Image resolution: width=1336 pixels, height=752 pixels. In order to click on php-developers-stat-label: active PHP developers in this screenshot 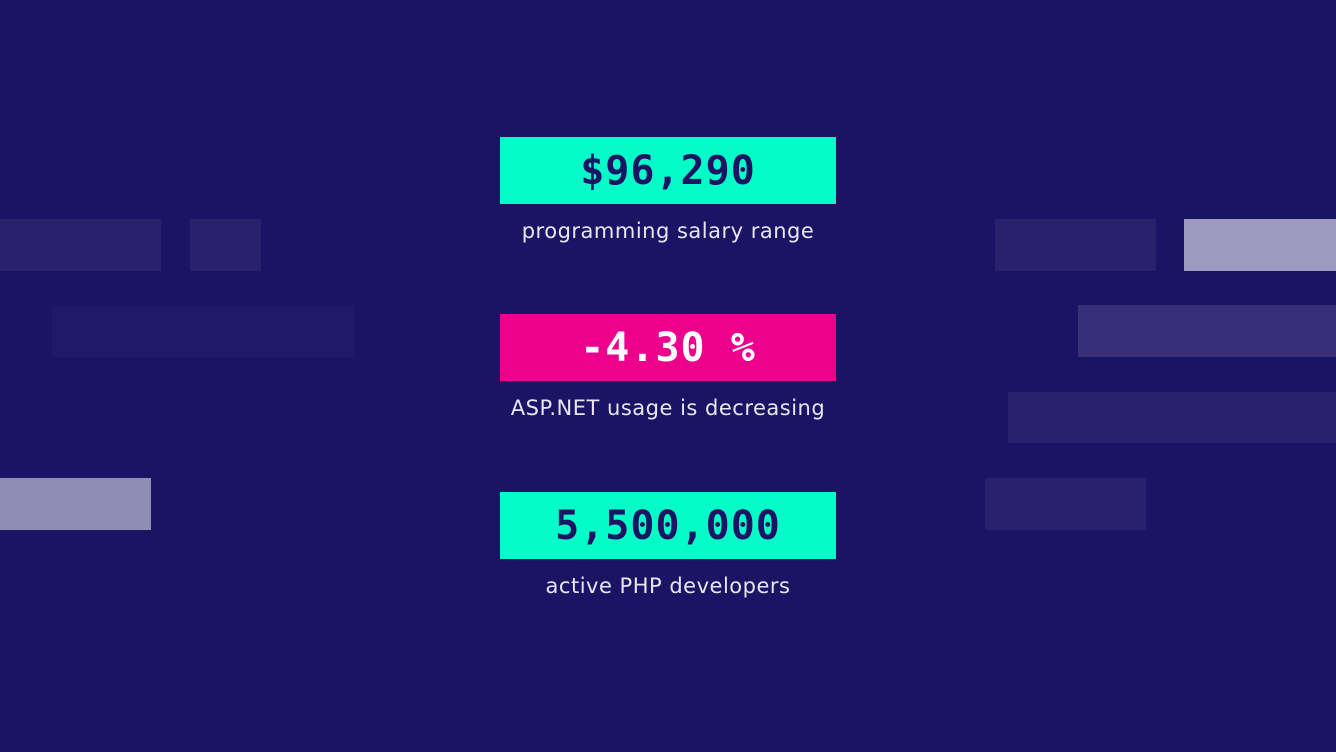, I will do `click(668, 586)`.